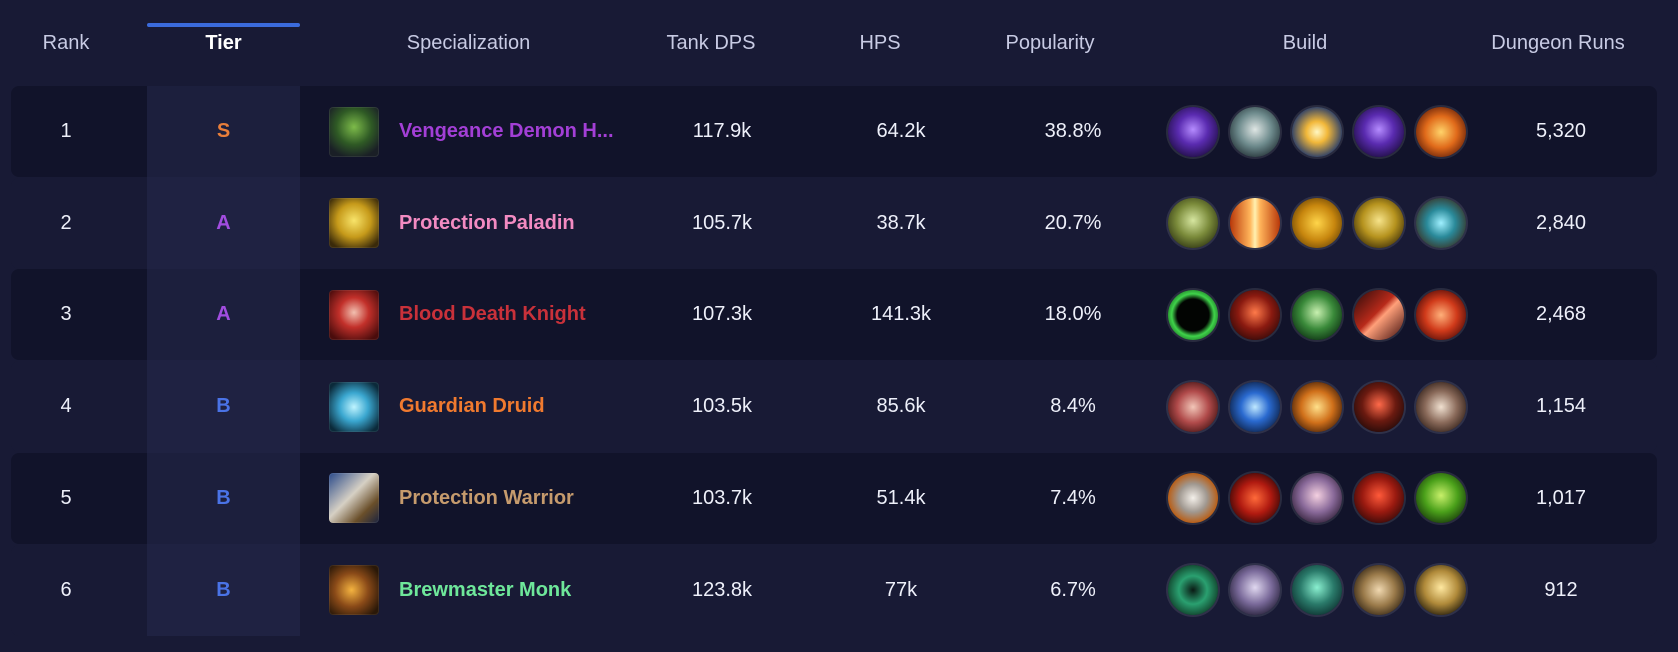  Describe the element at coordinates (722, 222) in the screenshot. I see `tank-dps-cell: 105.7k` at that location.